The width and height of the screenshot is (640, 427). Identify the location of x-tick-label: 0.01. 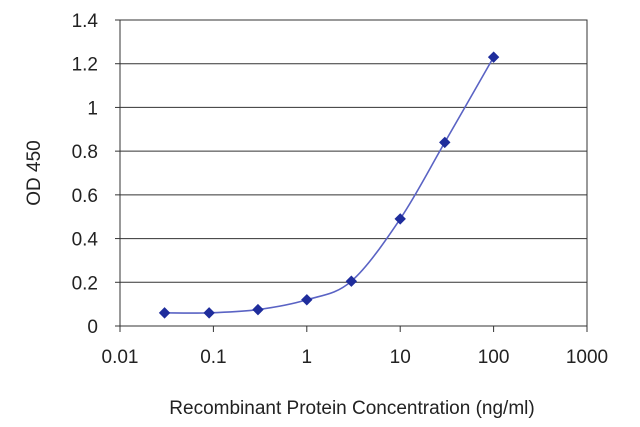
(120, 357).